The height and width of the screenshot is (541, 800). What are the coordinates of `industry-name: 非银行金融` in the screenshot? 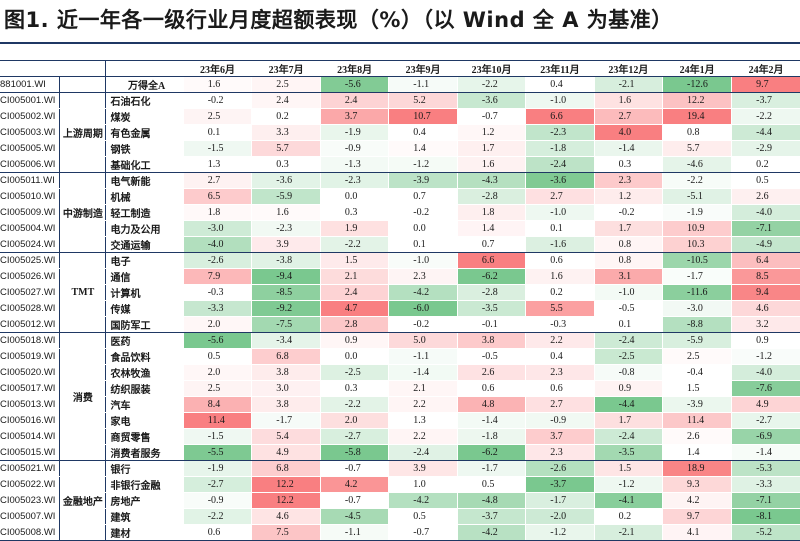 It's located at (144, 484).